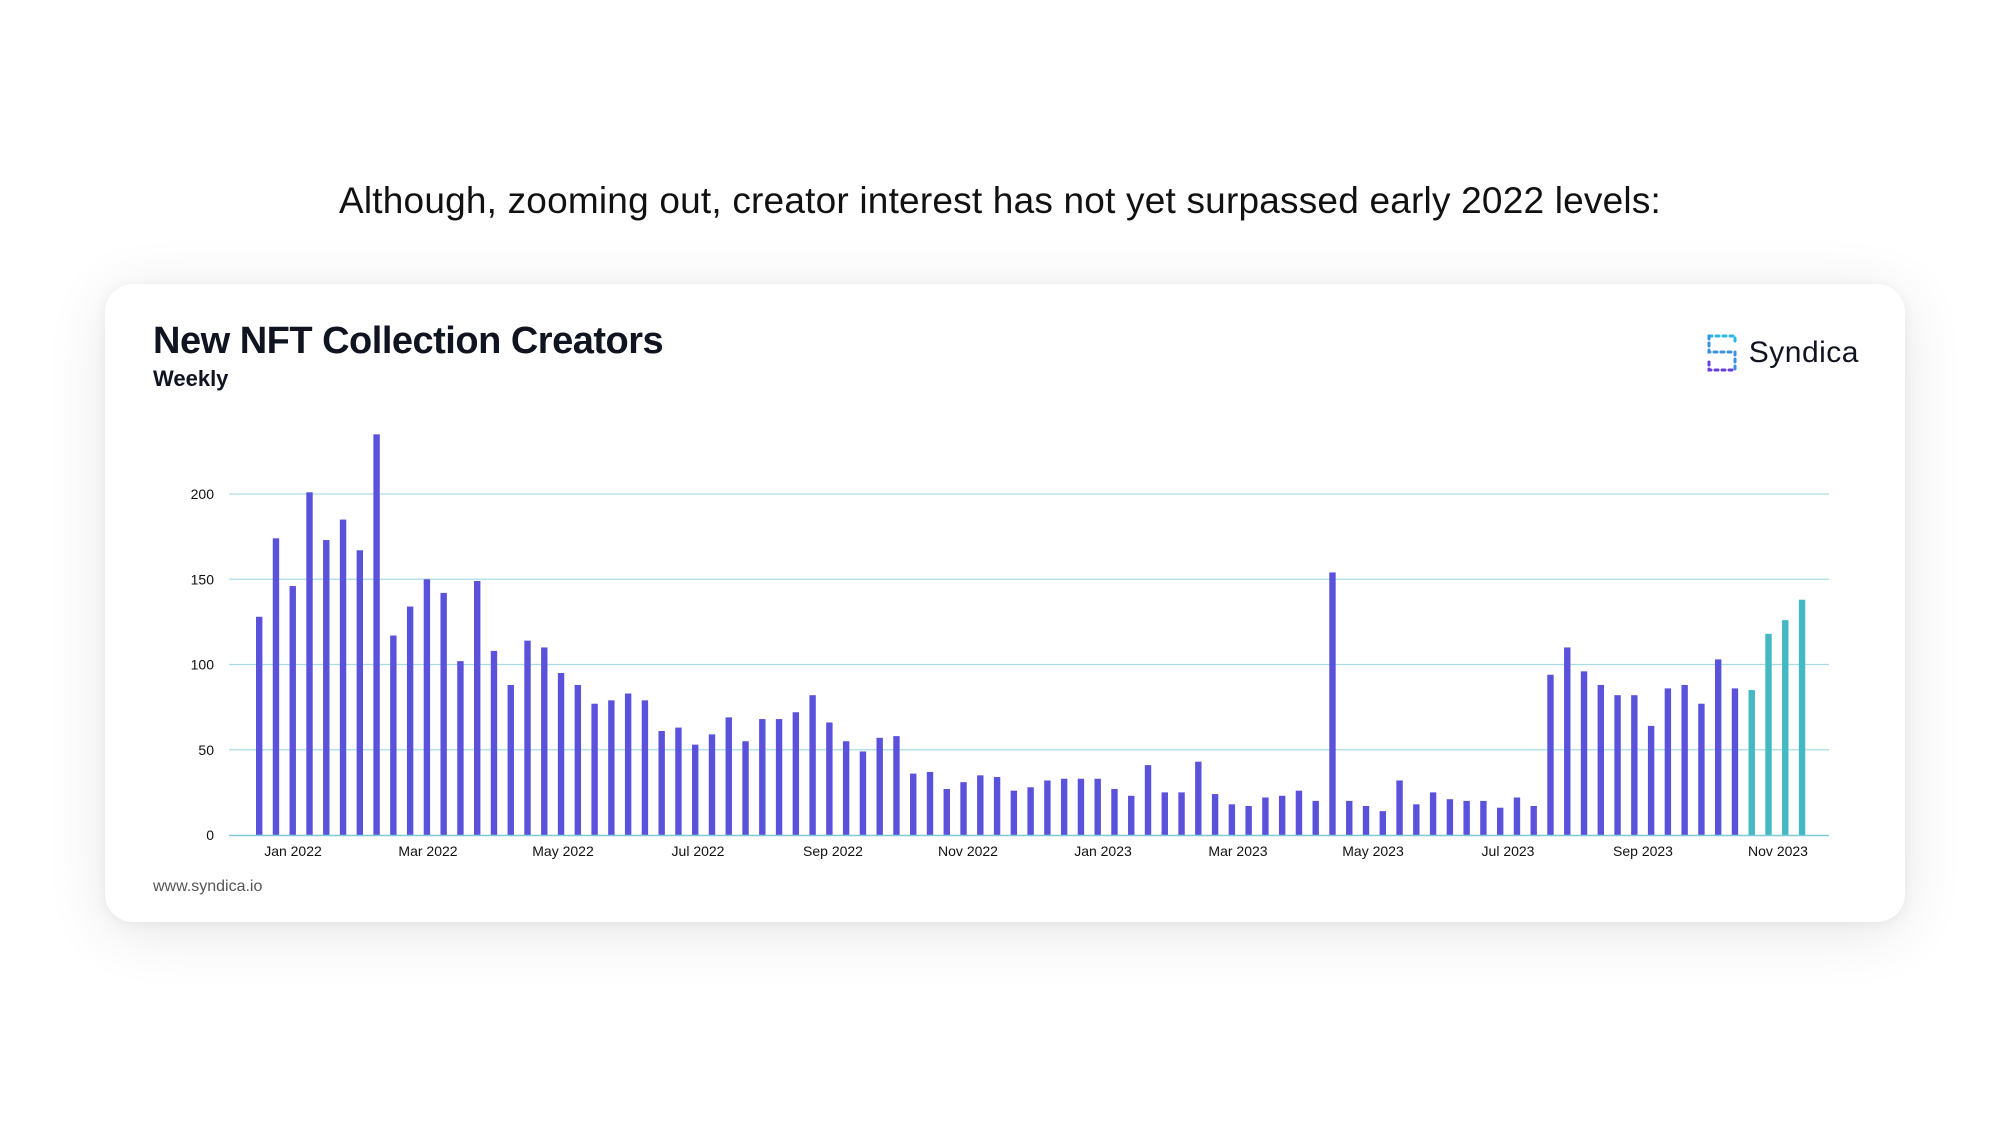 The width and height of the screenshot is (2000, 1125). Describe the element at coordinates (208, 886) in the screenshot. I see `footer-url: www.syndica.io` at that location.